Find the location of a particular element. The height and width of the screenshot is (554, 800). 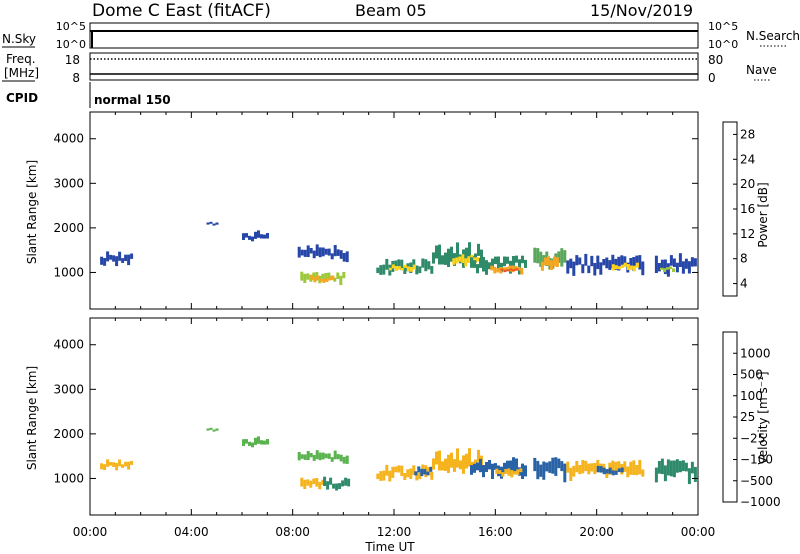

nave-label: Nave is located at coordinates (761, 70).